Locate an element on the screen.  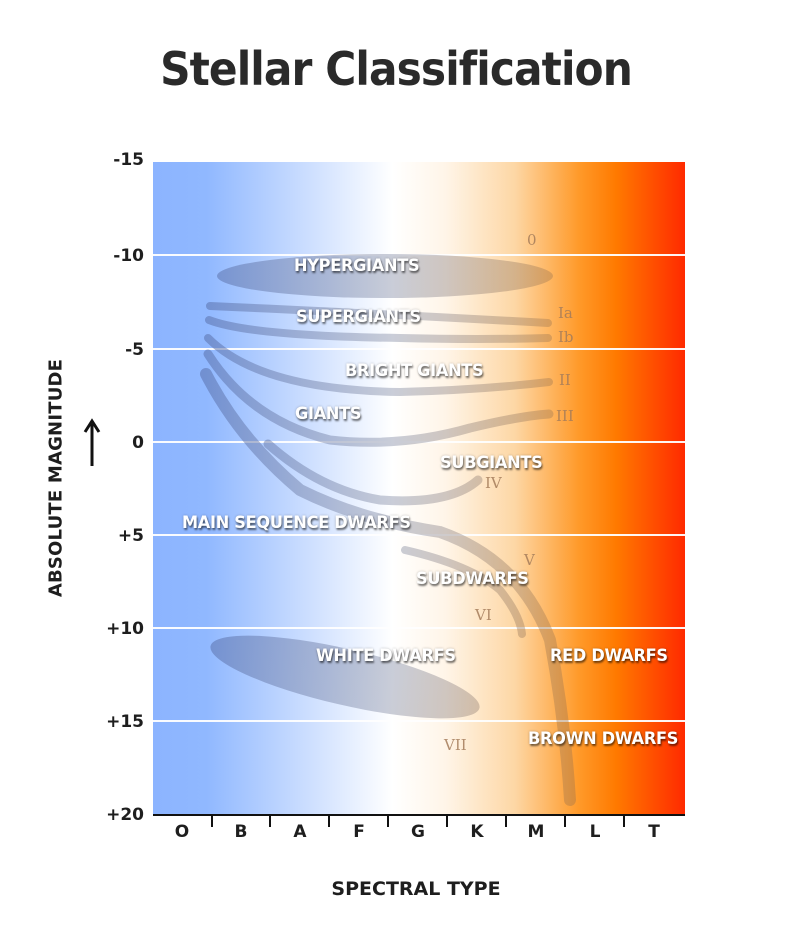
x-tick-label-m: M is located at coordinates (536, 832).